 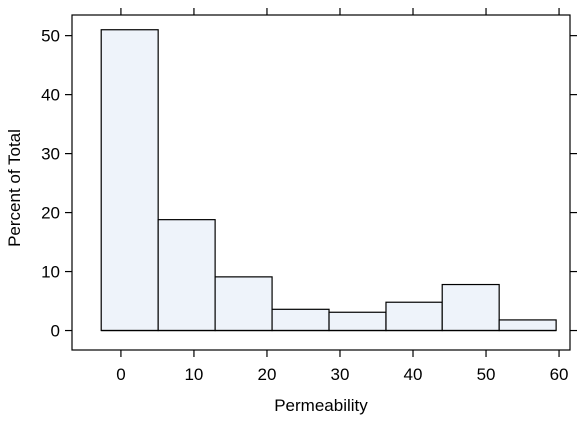 I want to click on x-tick-label-10: 10, so click(x=193, y=374).